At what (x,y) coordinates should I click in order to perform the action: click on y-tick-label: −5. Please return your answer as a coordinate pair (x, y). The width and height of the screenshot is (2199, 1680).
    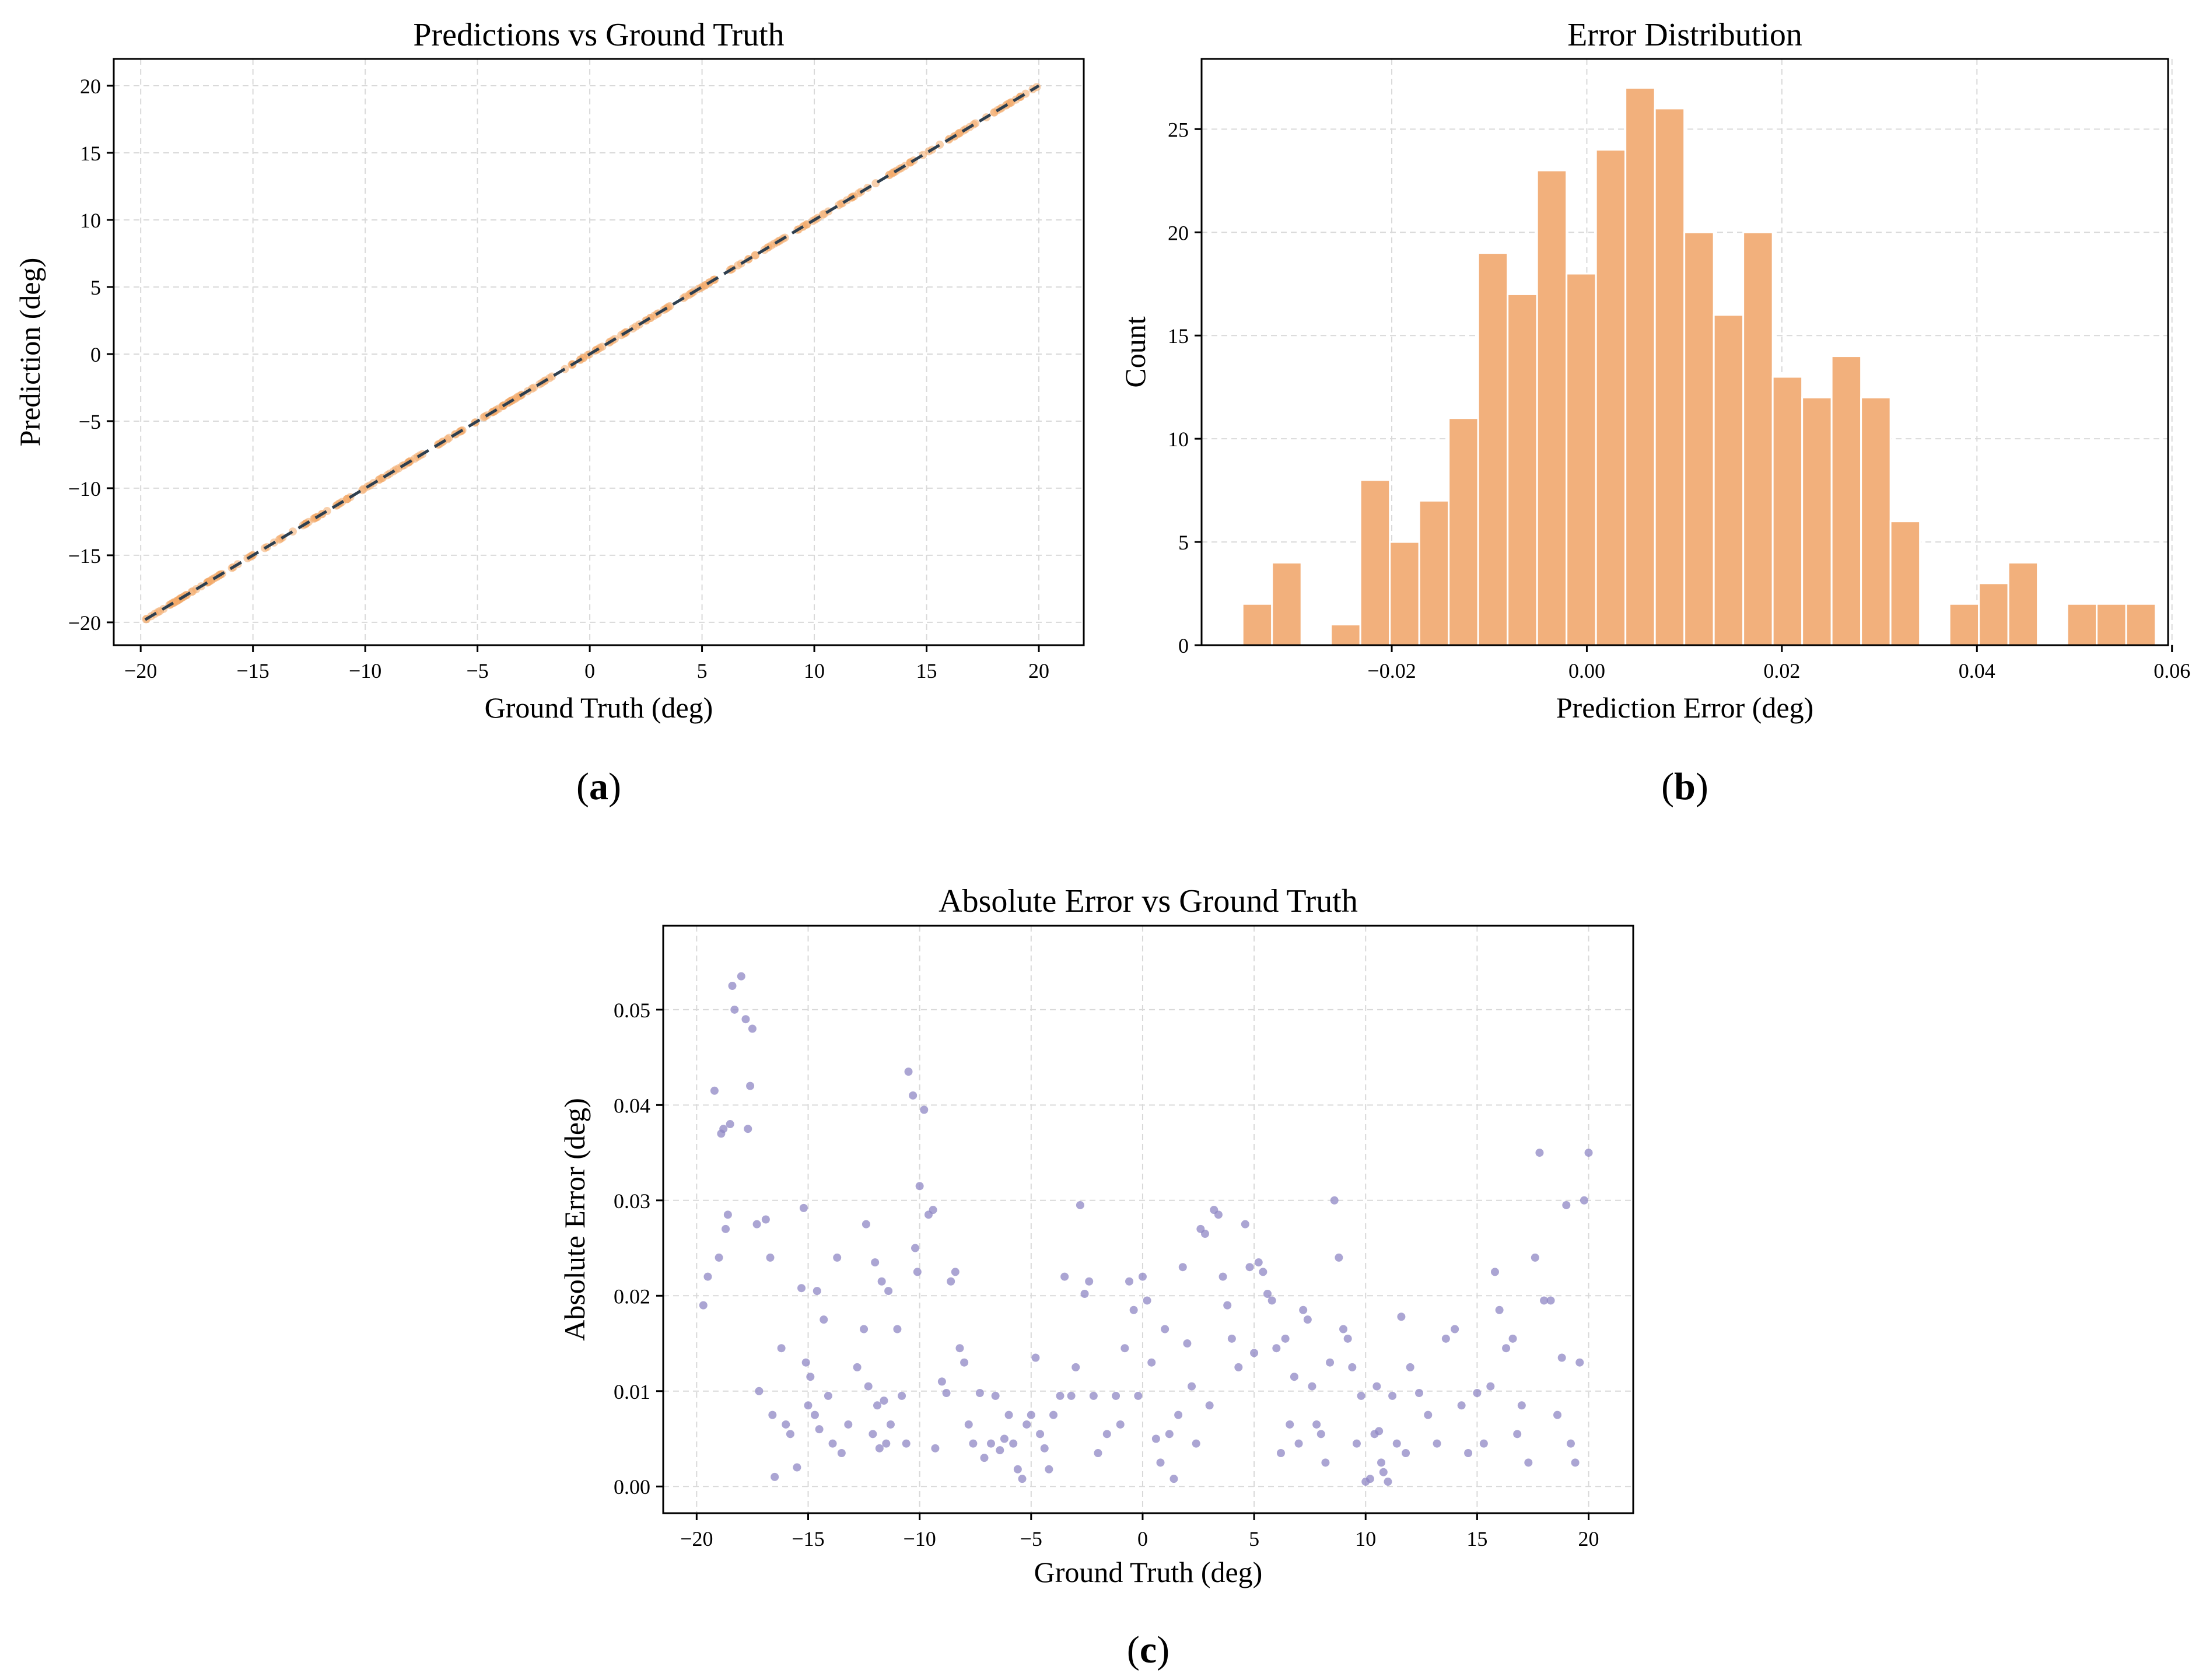
    Looking at the image, I should click on (90, 421).